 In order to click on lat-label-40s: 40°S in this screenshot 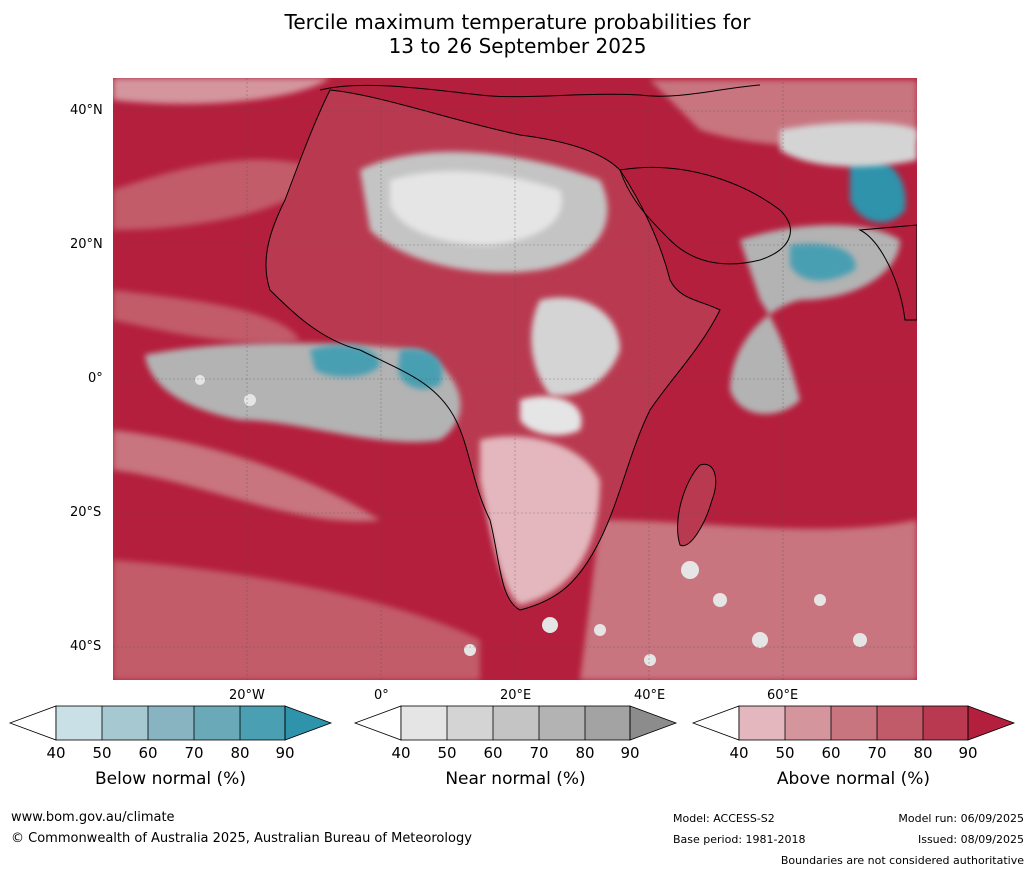, I will do `click(86, 646)`.